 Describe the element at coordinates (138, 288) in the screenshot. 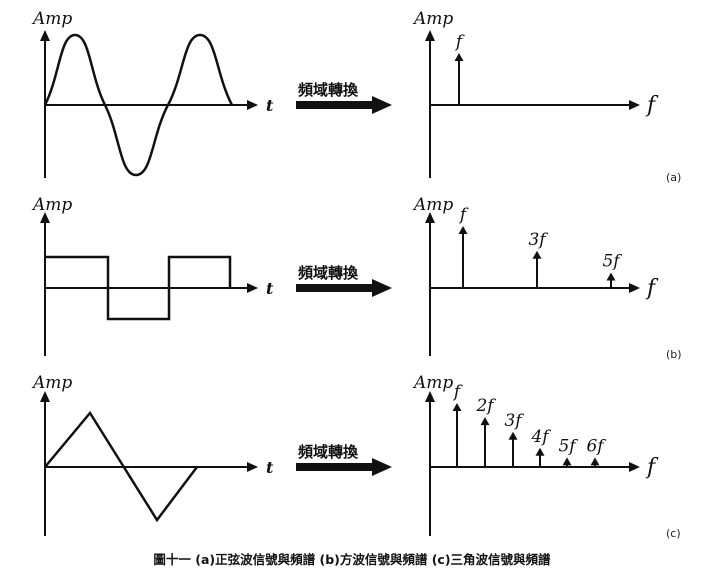

I see `square-wave` at that location.